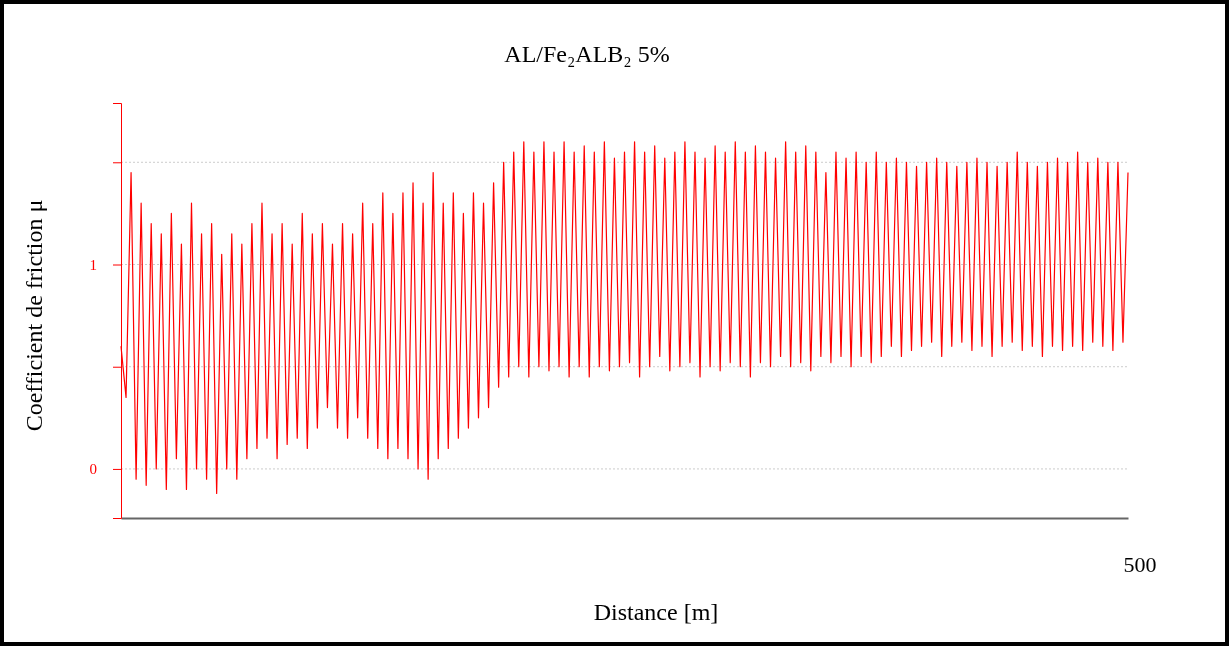 The height and width of the screenshot is (646, 1229). What do you see at coordinates (587, 54) in the screenshot?
I see `chart-title: AL/Fe₂ALB₂ 5%` at bounding box center [587, 54].